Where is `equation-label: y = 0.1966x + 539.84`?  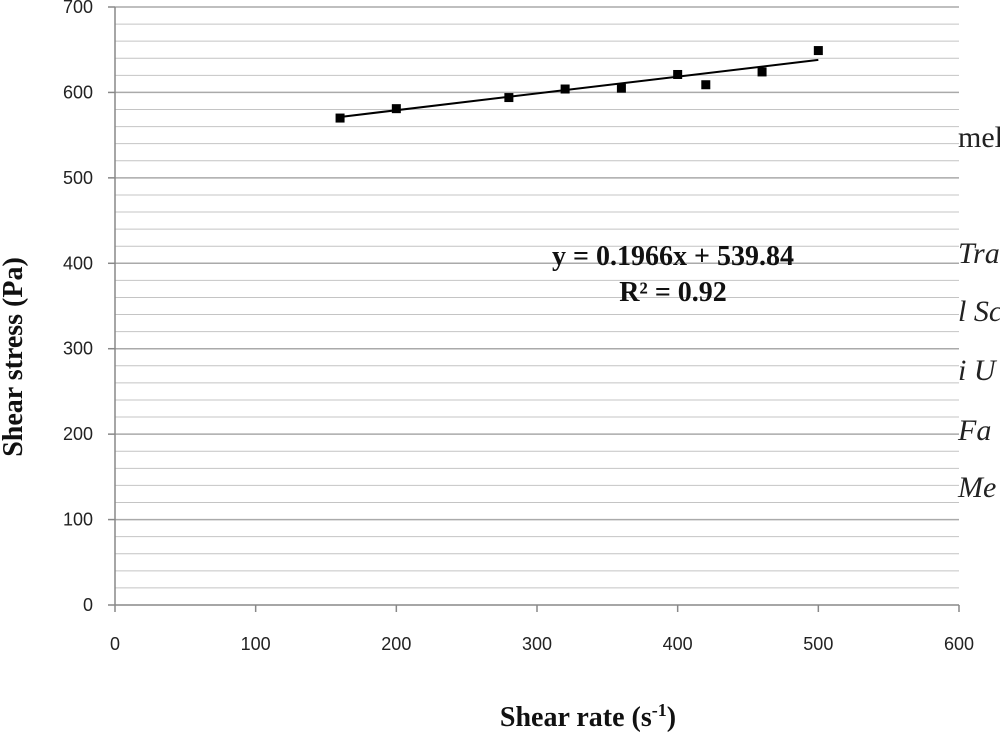
equation-label: y = 0.1966x + 539.84 is located at coordinates (673, 256).